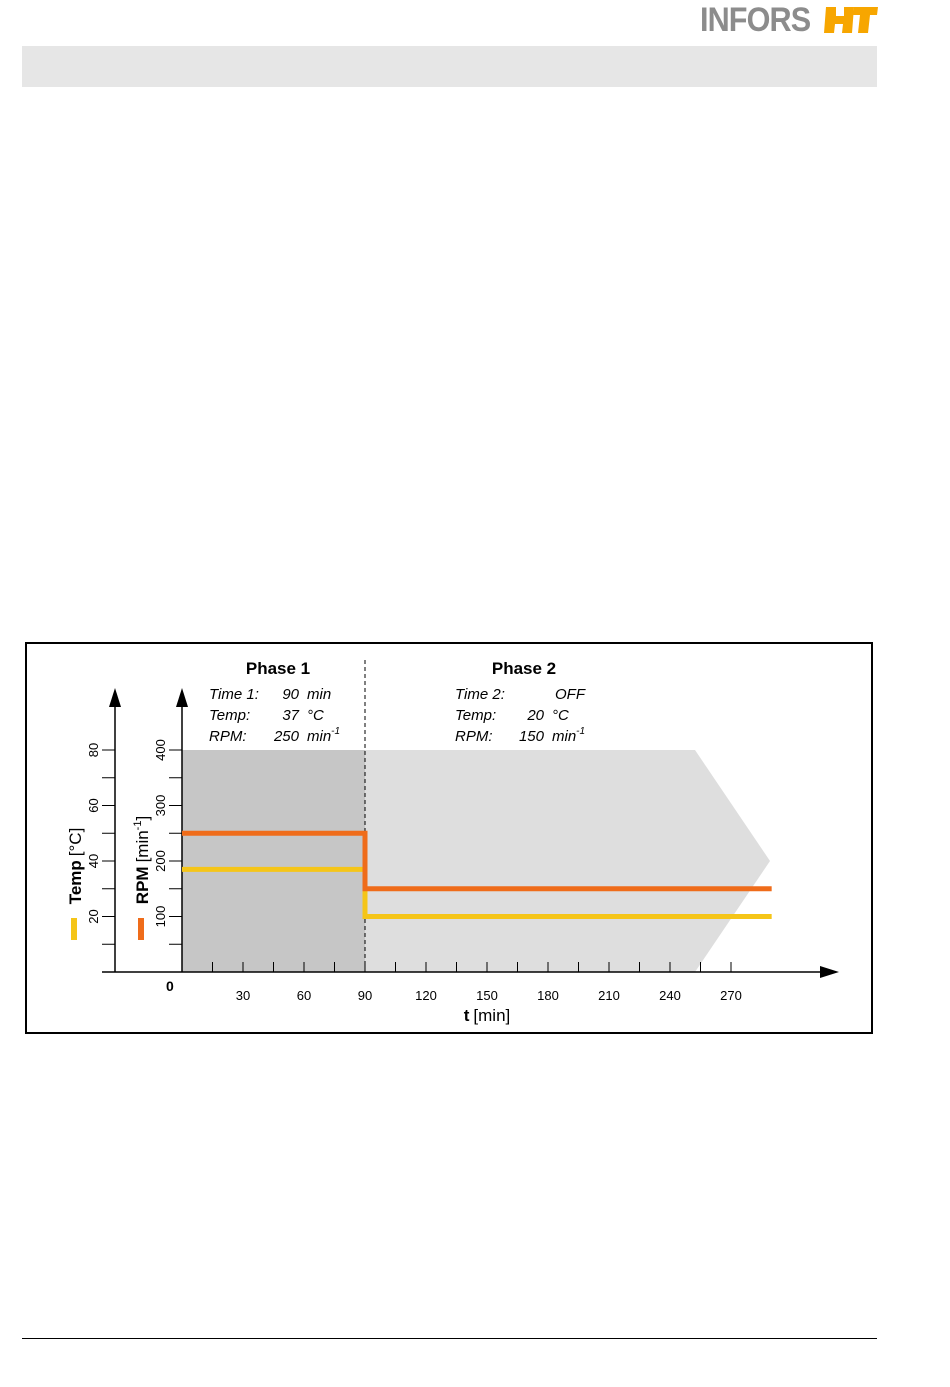 Image resolution: width=950 pixels, height=1387 pixels. Describe the element at coordinates (182, 697) in the screenshot. I see `rpm-axis-arrow` at that location.